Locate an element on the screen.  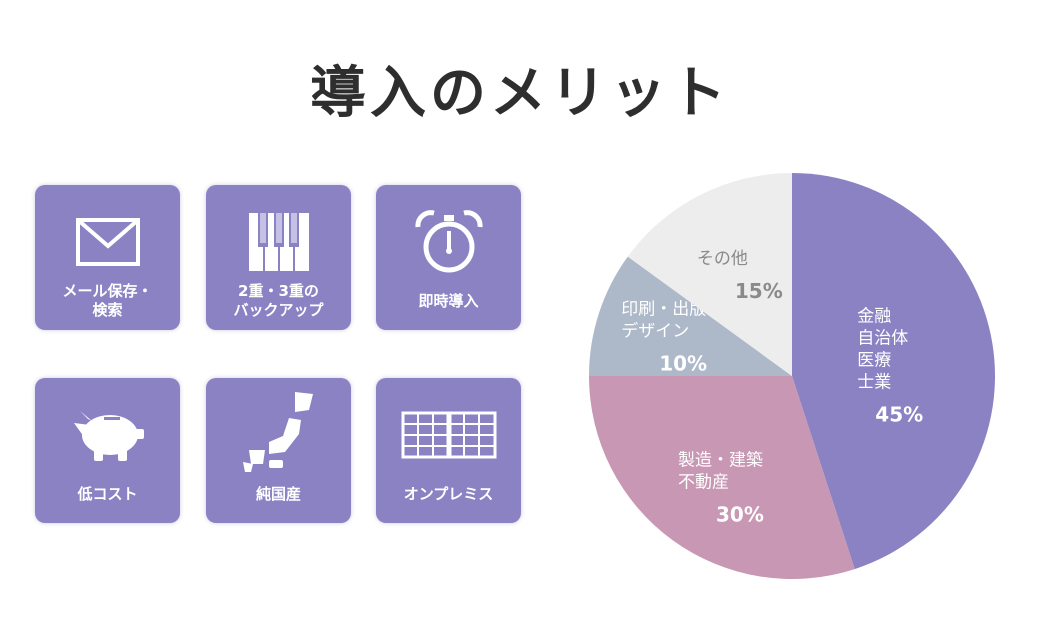
pie-value-label: 30% is located at coordinates (740, 514).